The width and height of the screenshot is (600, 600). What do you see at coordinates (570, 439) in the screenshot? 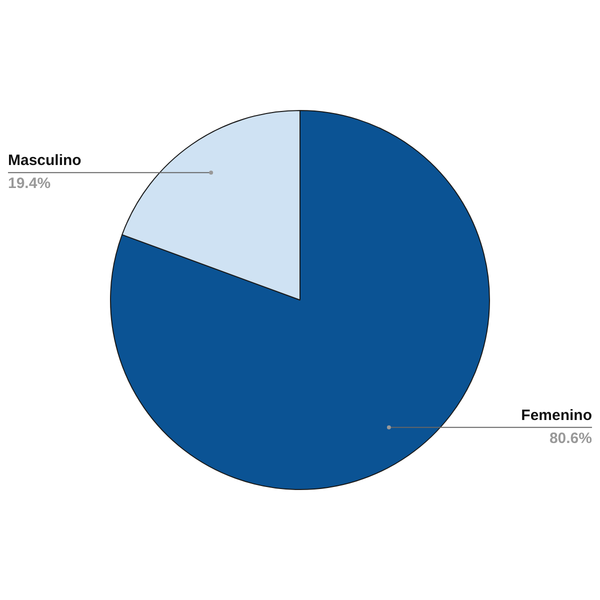
I see `data-label: 80.6%` at bounding box center [570, 439].